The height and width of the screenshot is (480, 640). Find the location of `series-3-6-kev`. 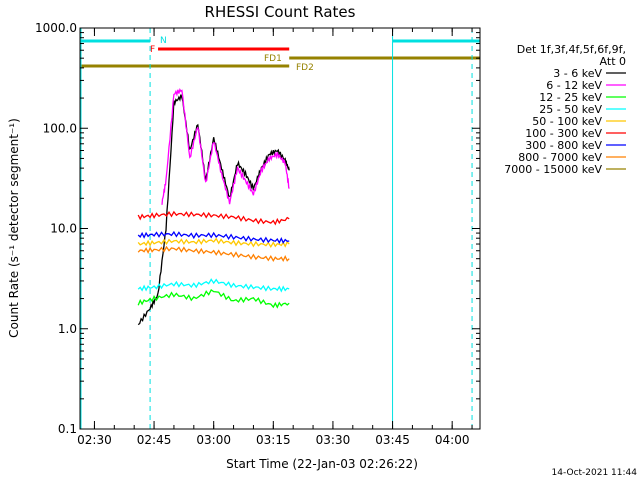

series-3-6-kev is located at coordinates (213, 210).